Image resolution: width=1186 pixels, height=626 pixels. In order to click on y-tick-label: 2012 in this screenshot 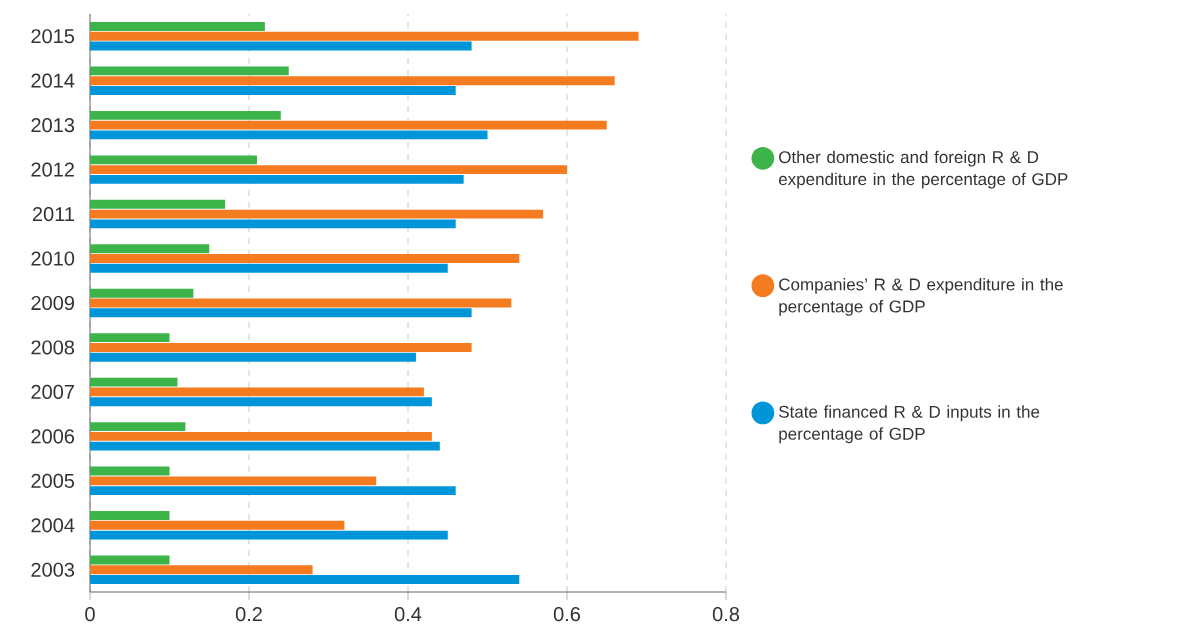, I will do `click(52, 169)`.